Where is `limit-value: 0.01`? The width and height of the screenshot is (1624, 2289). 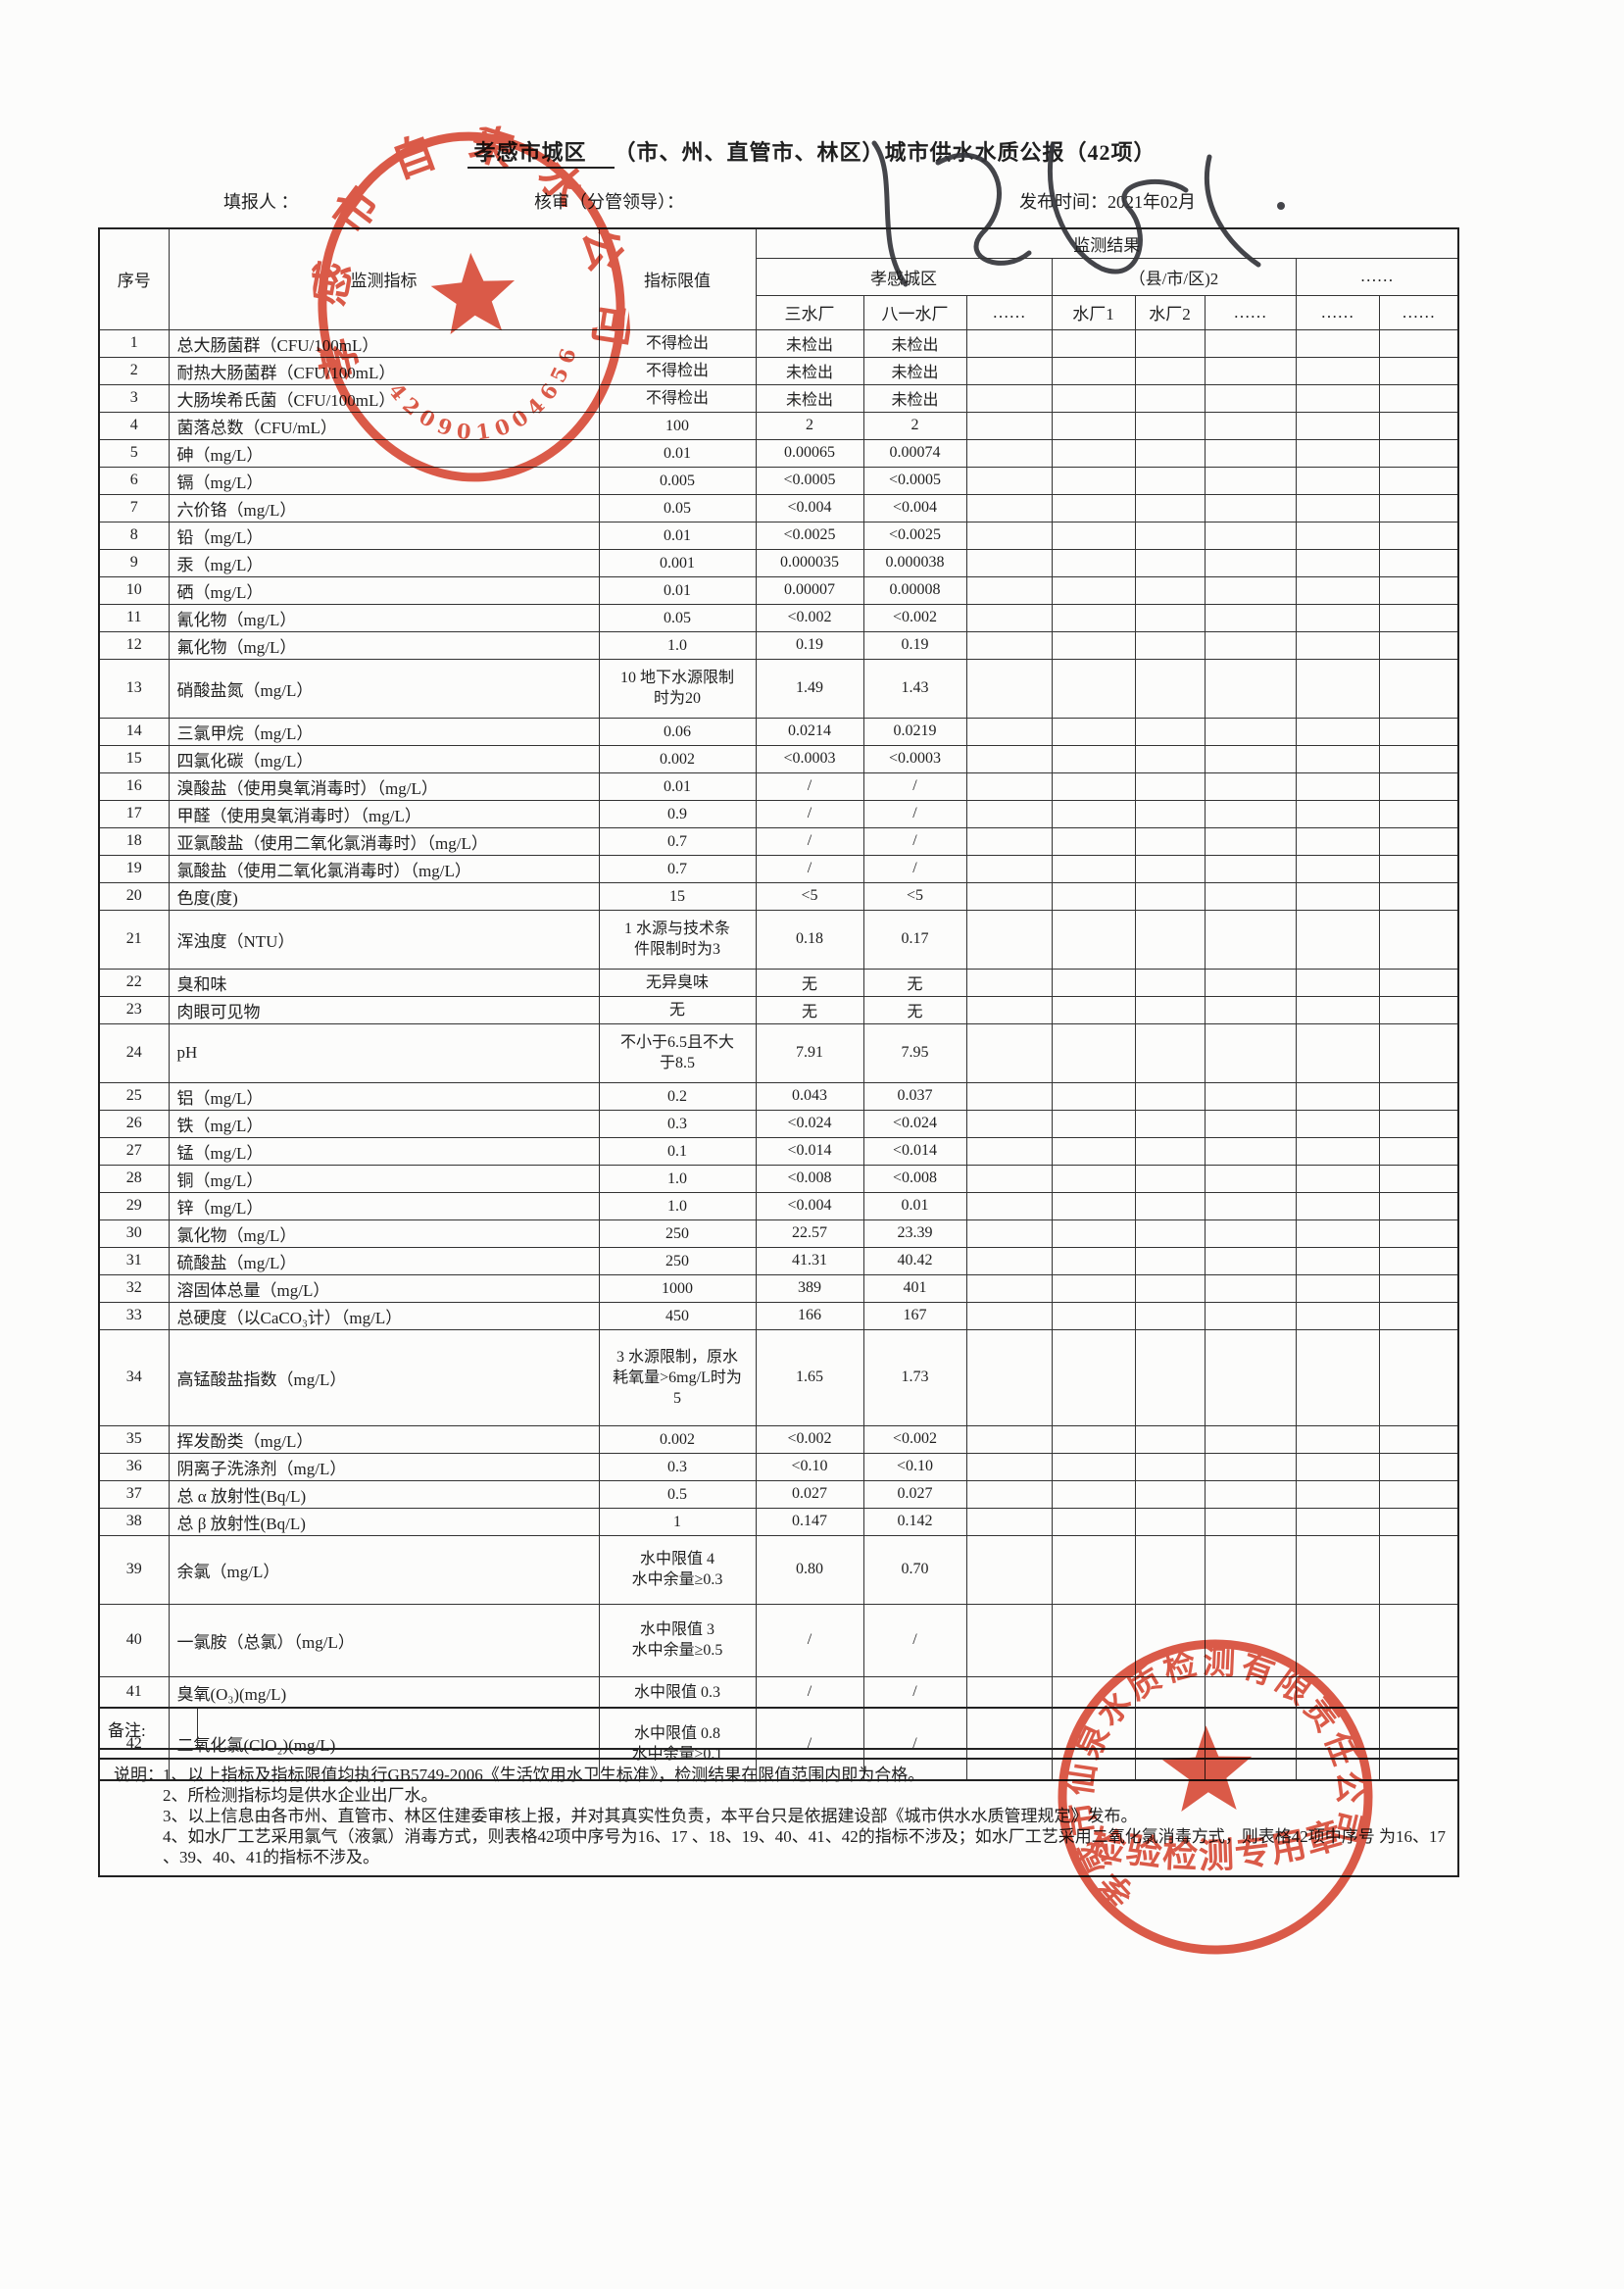
limit-value: 0.01 is located at coordinates (677, 786).